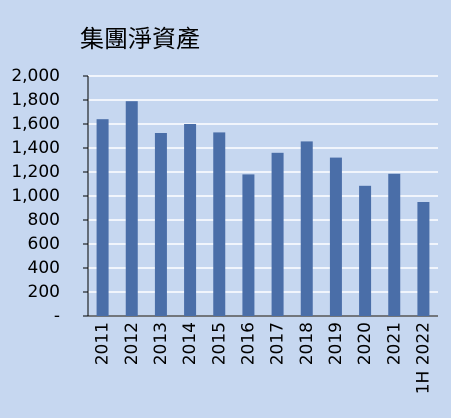  What do you see at coordinates (44, 244) in the screenshot?
I see `y-tick-label: 600` at bounding box center [44, 244].